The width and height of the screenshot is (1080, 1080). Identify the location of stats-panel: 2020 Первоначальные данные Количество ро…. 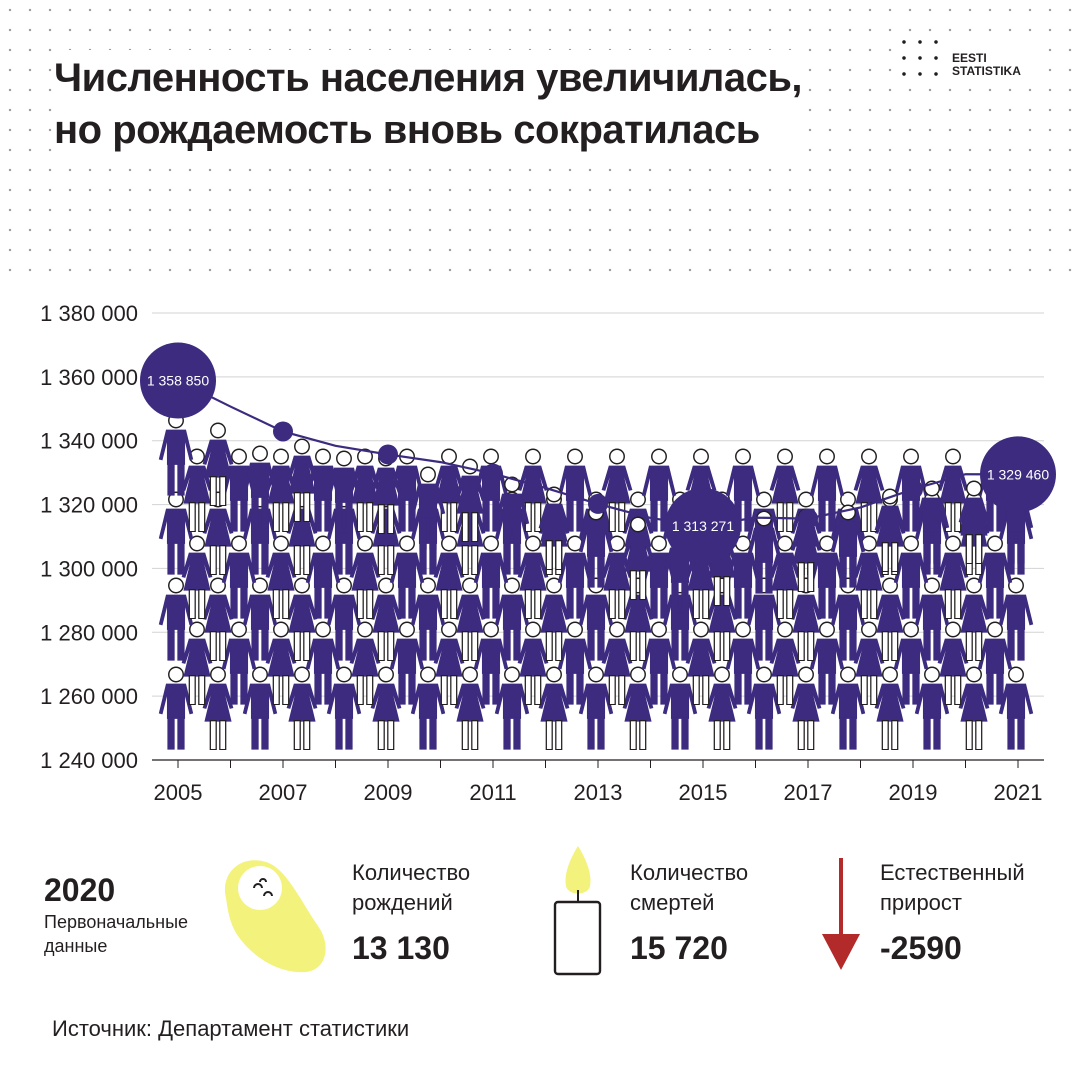
(540, 915).